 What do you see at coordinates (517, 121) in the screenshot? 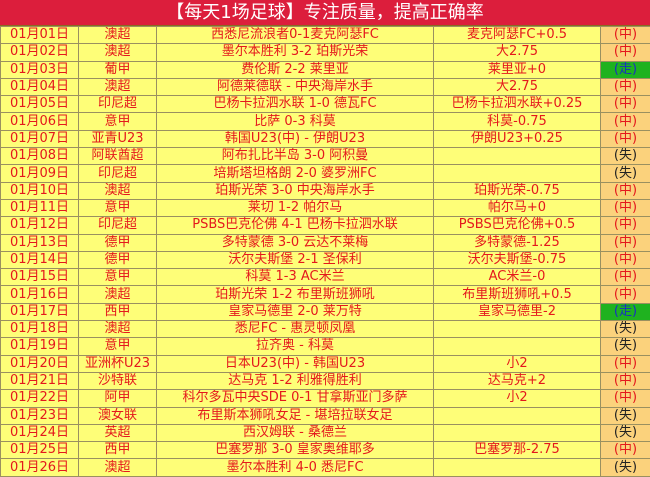
I see `pick-cell: 科莫-0.75` at bounding box center [517, 121].